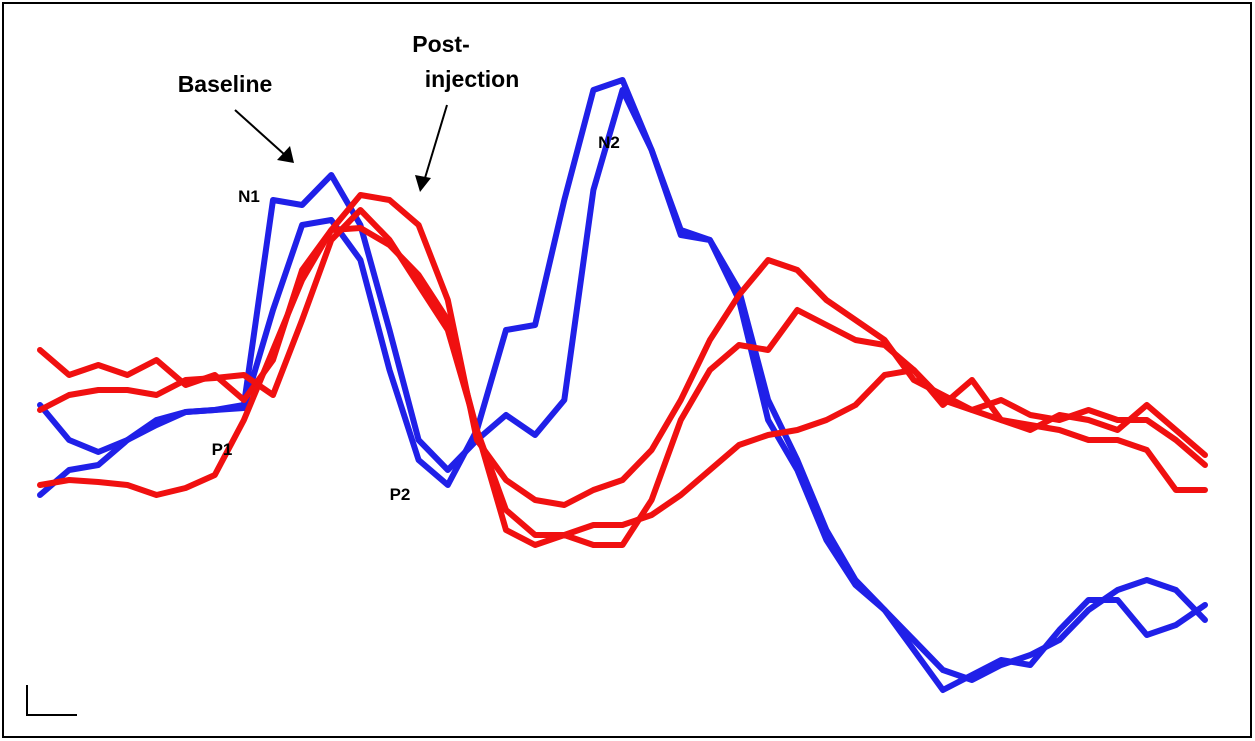 The image size is (1255, 741). What do you see at coordinates (441, 44) in the screenshot?
I see `annotation: Post-` at bounding box center [441, 44].